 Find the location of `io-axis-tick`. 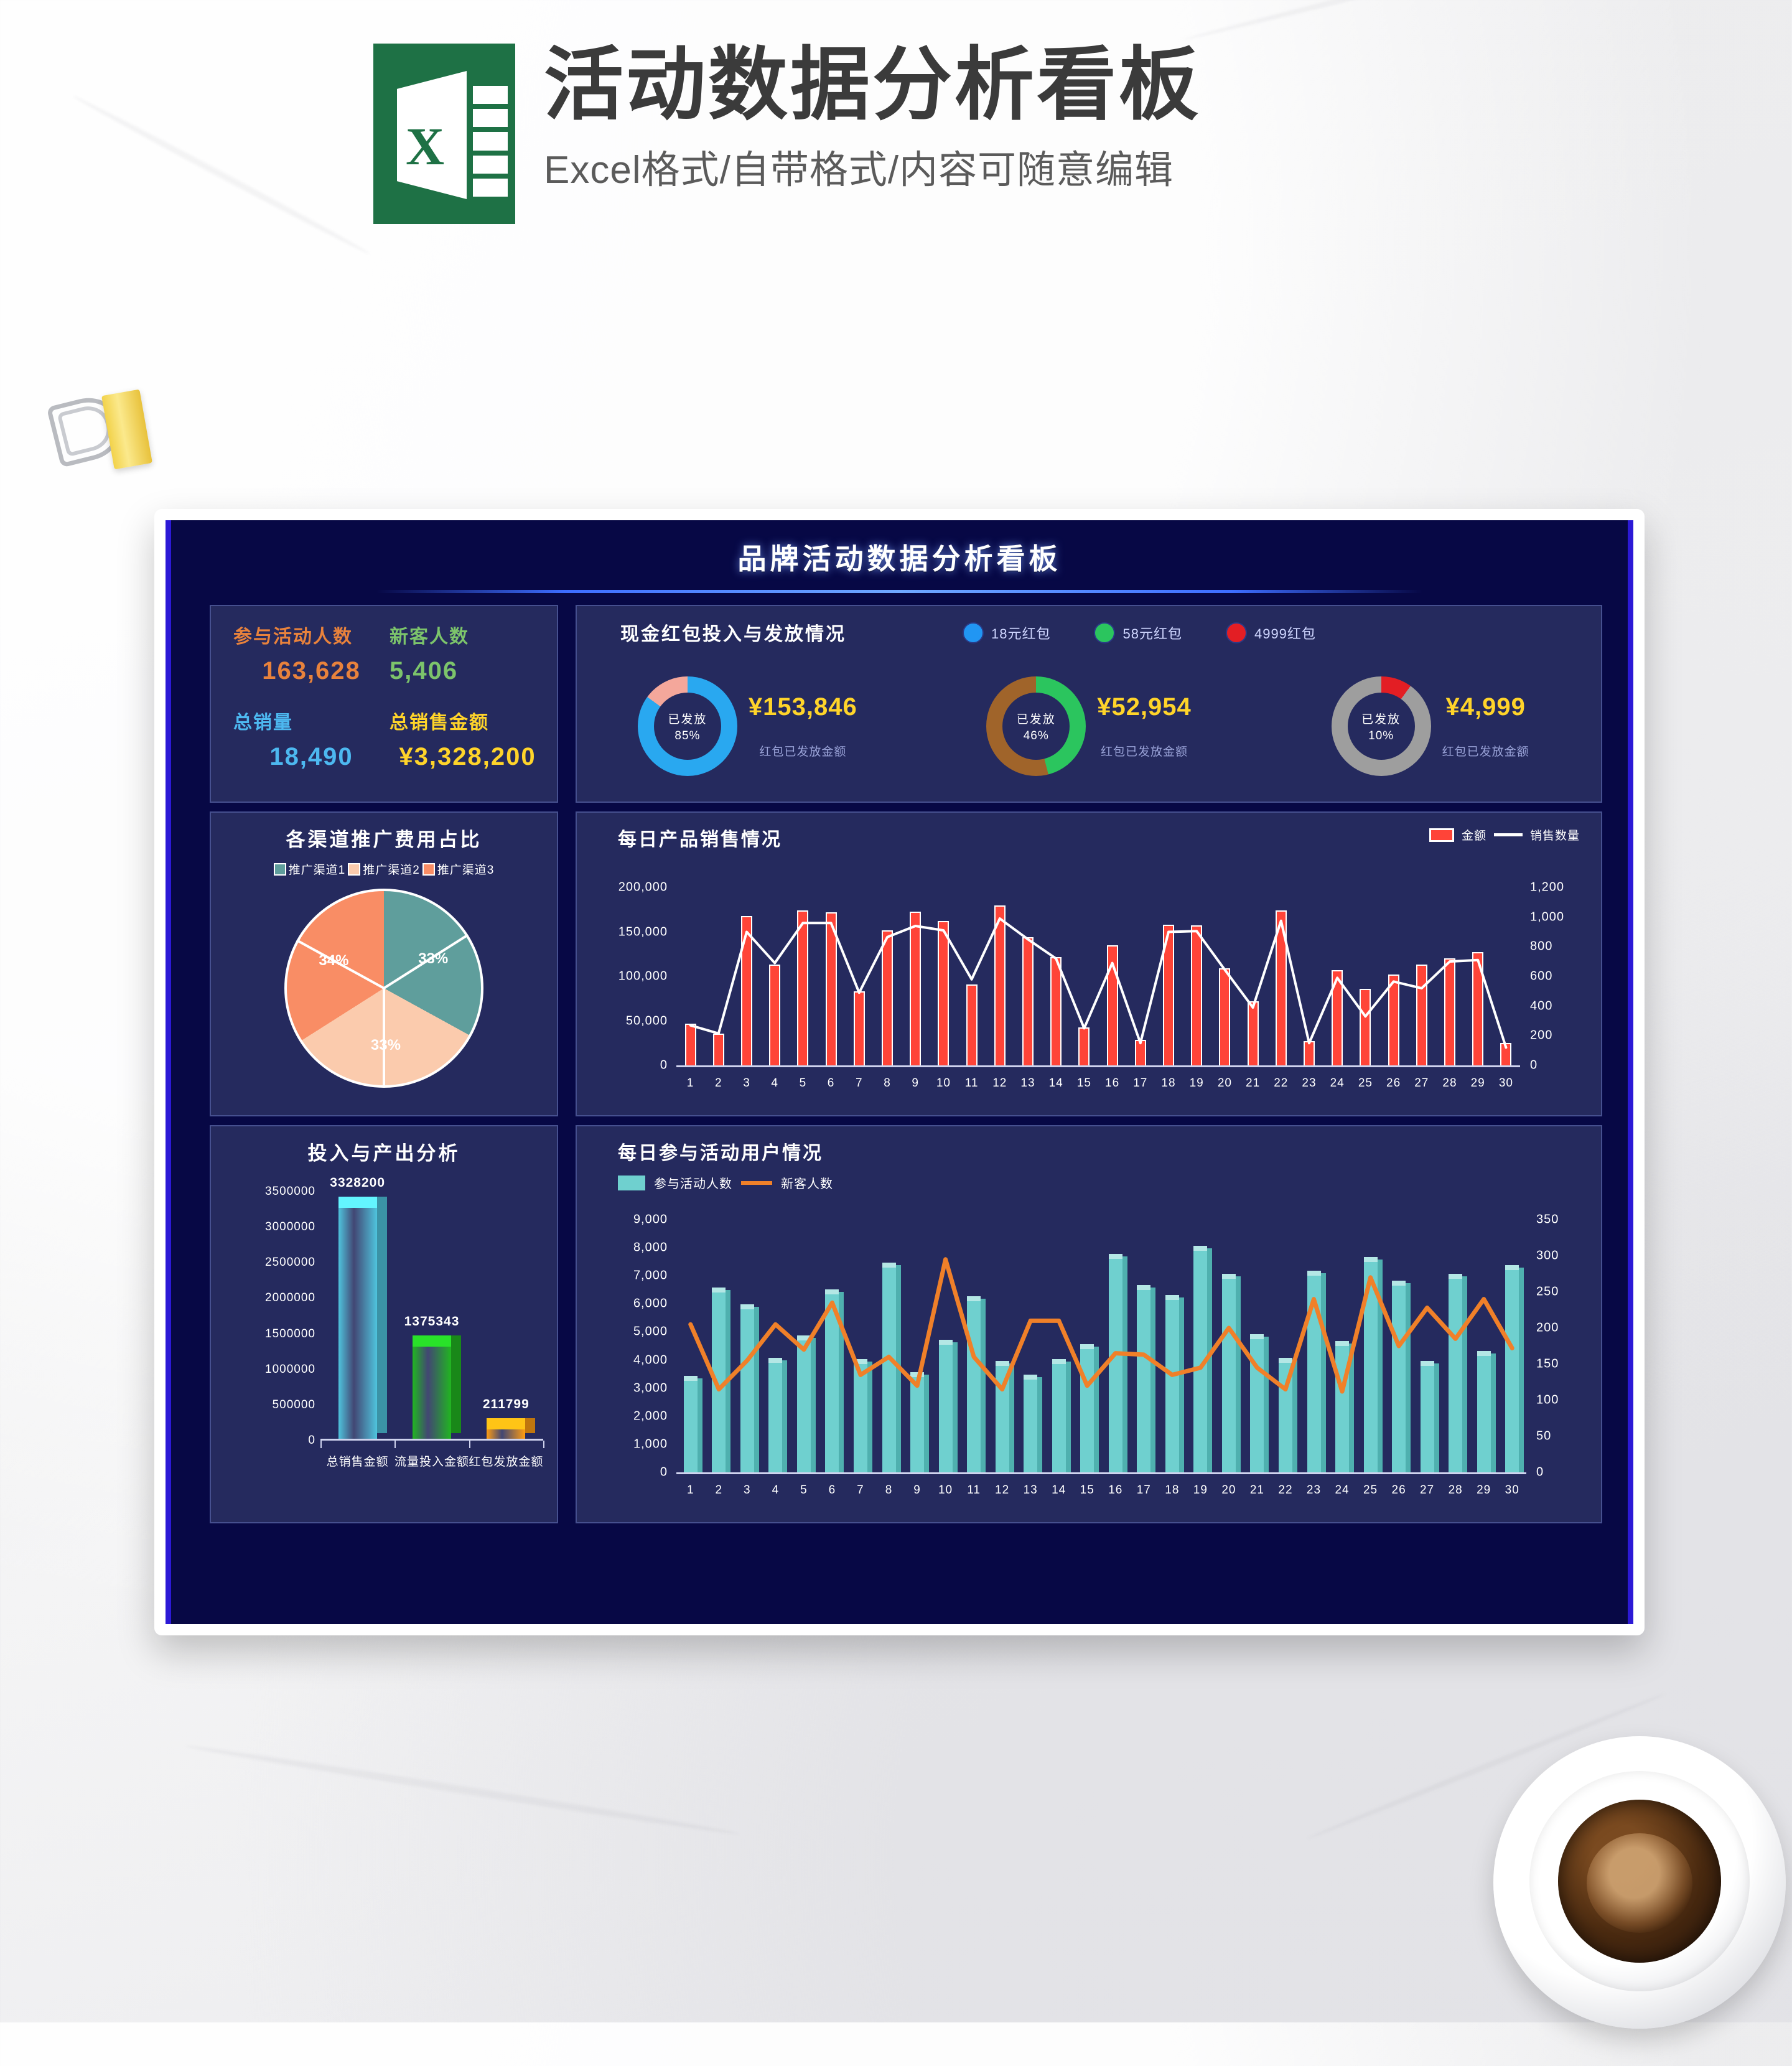

io-axis-tick is located at coordinates (543, 1445).